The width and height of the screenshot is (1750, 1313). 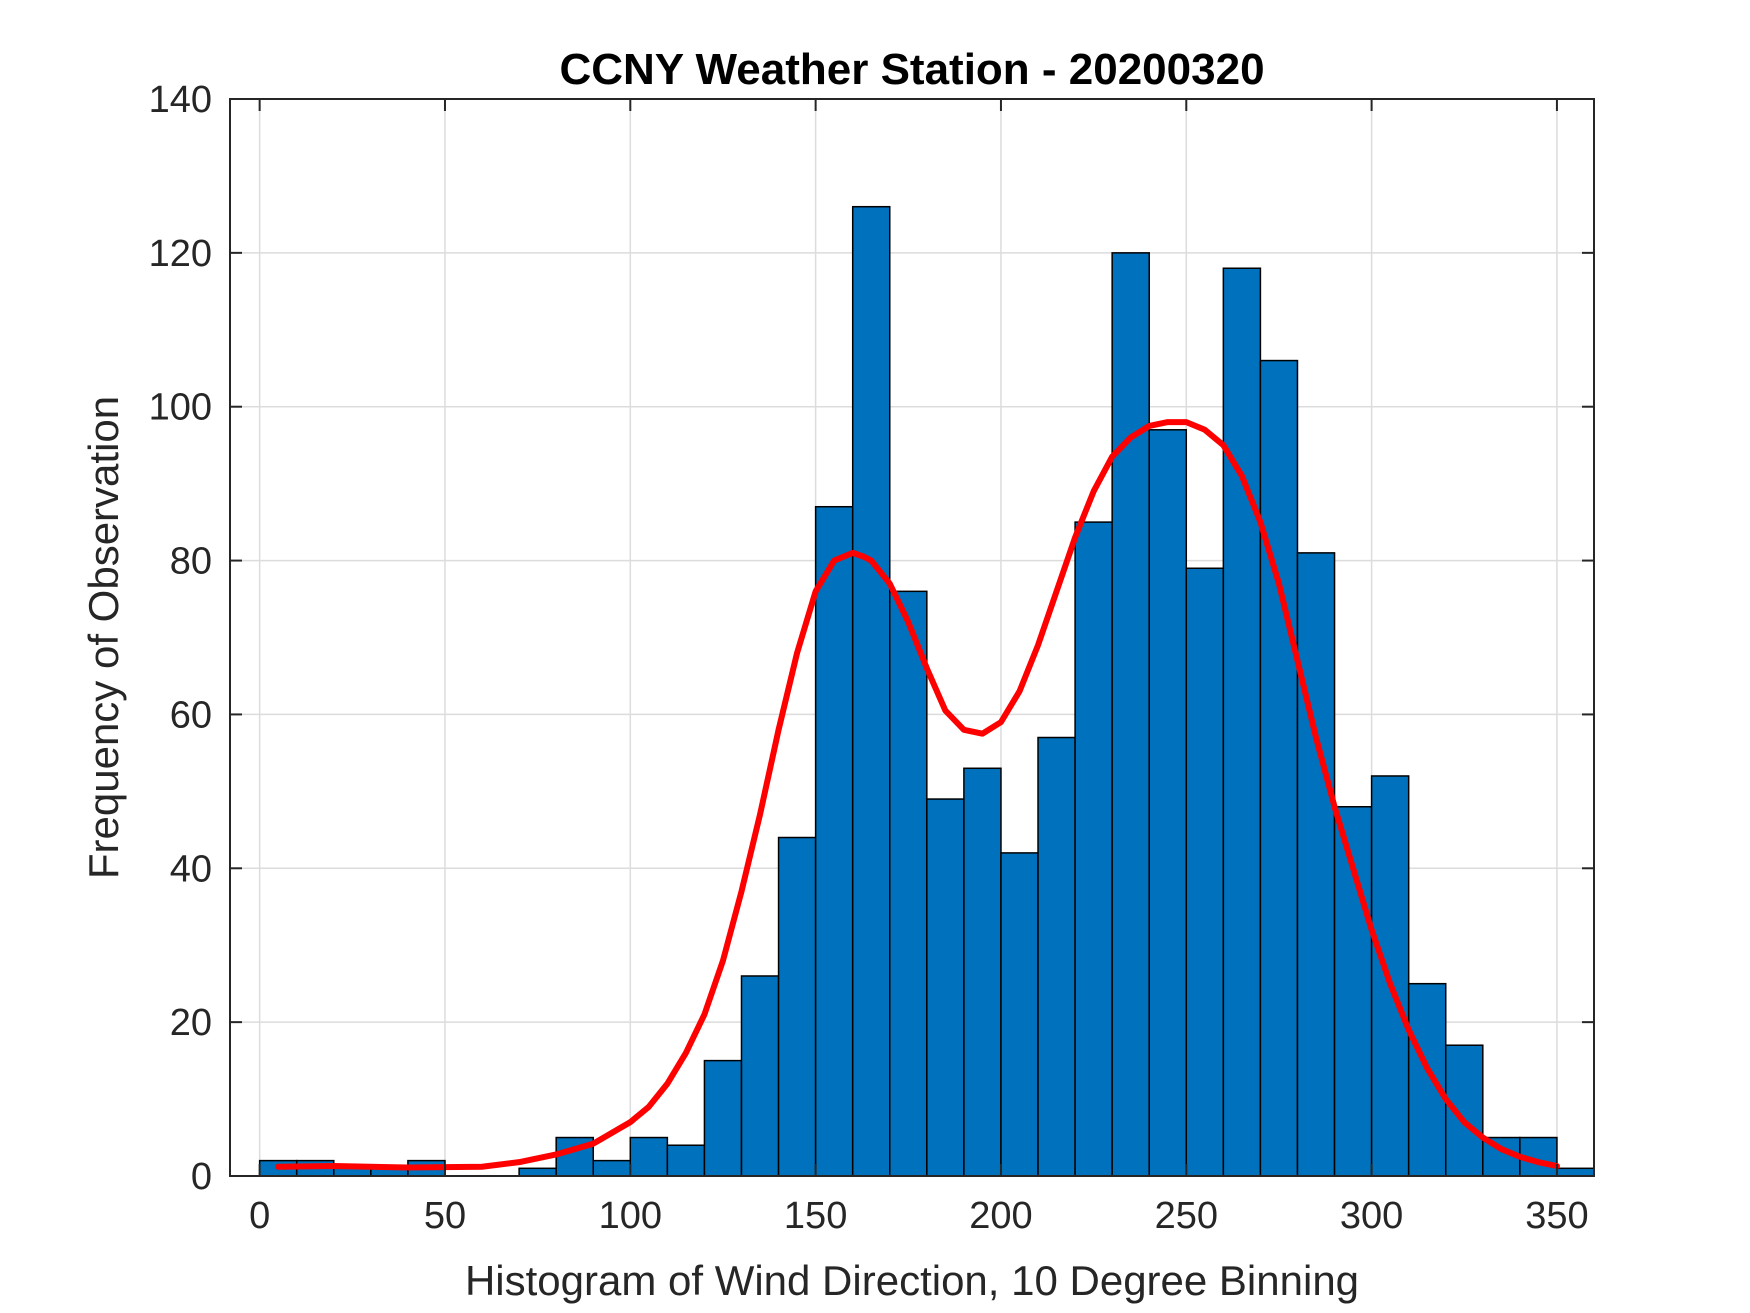 What do you see at coordinates (180, 408) in the screenshot?
I see `y-tick-label: 100` at bounding box center [180, 408].